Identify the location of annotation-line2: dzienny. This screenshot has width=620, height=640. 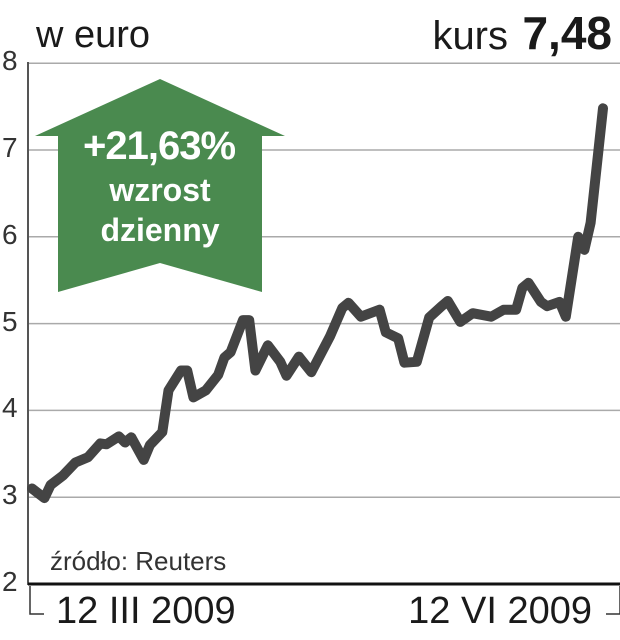
(160, 230).